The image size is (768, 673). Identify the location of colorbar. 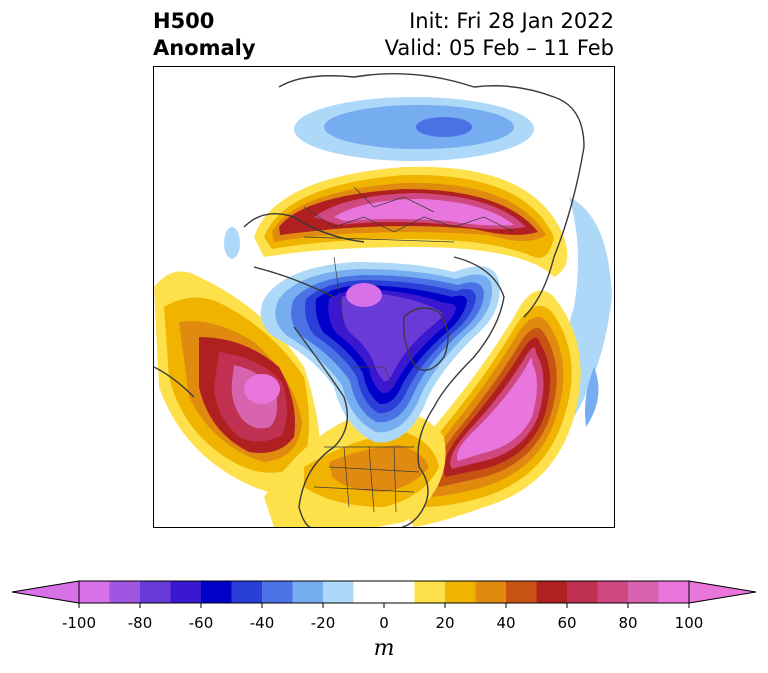
(384, 594).